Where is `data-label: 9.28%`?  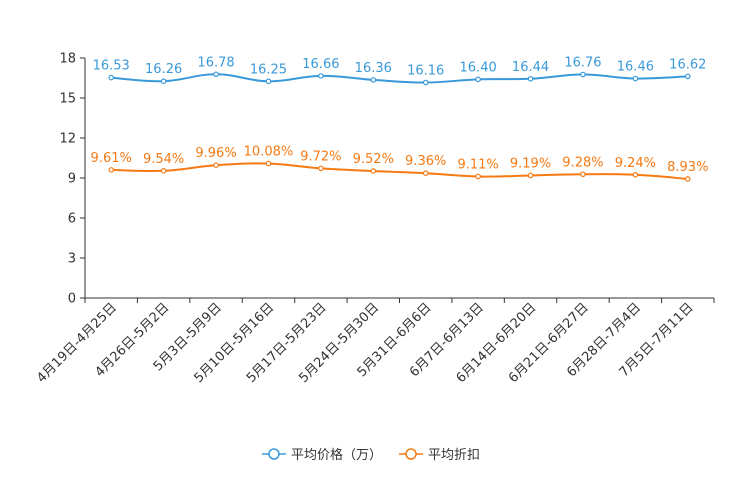 data-label: 9.28% is located at coordinates (582, 162).